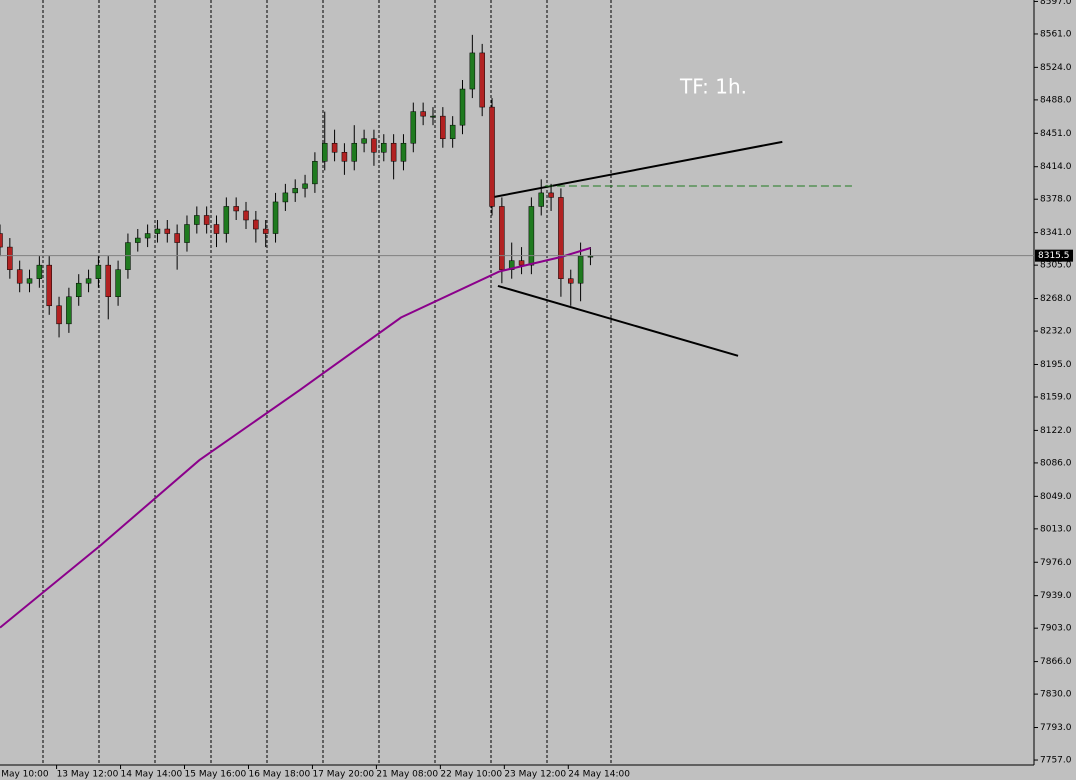 The width and height of the screenshot is (1076, 780). I want to click on x-tick-label: 14 May 14:00, so click(152, 775).